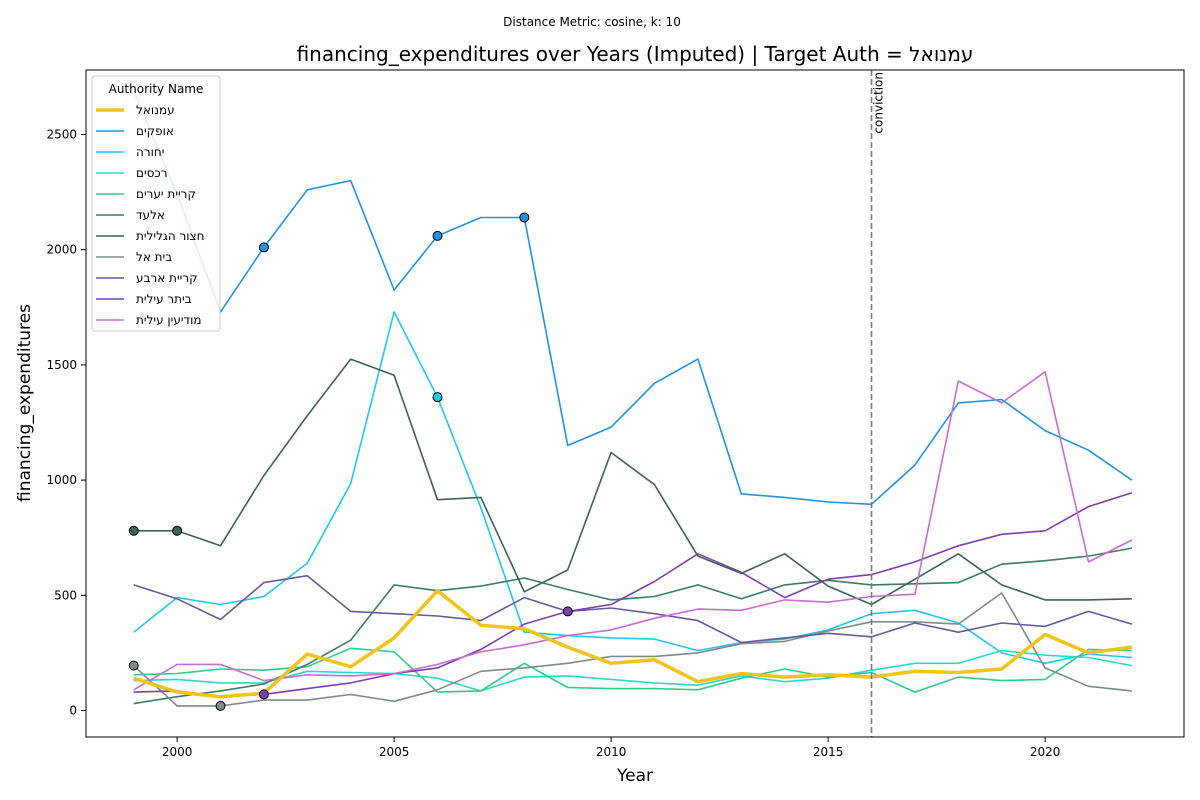  Describe the element at coordinates (634, 776) in the screenshot. I see `x-axis-label: Year` at that location.